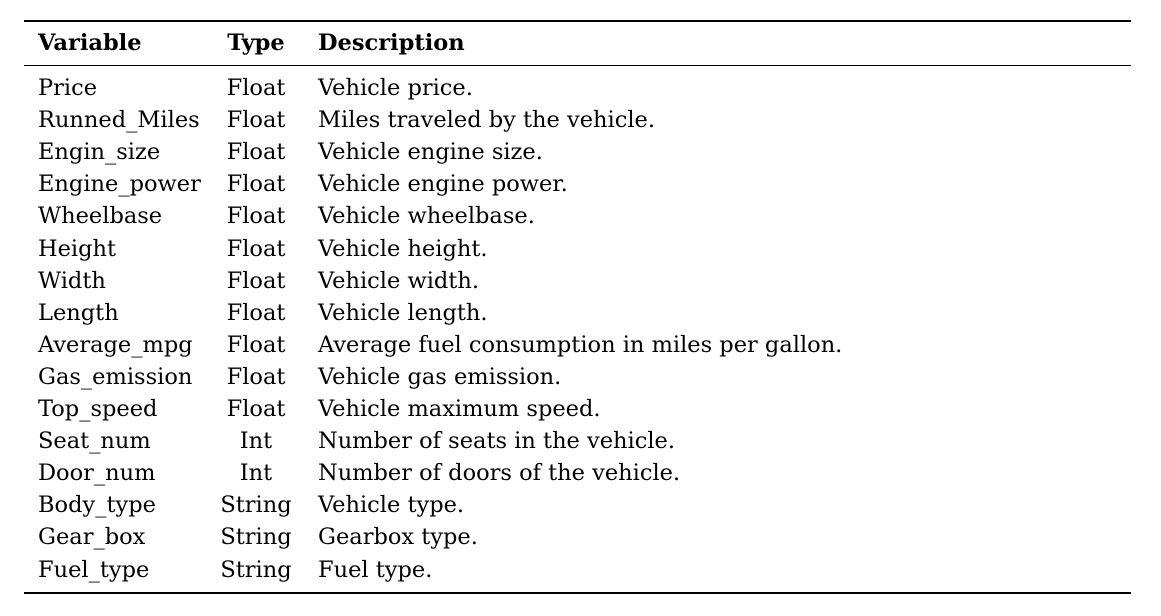 The height and width of the screenshot is (616, 1161). Describe the element at coordinates (440, 376) in the screenshot. I see `description-cell: Vehicle gas emission.` at that location.